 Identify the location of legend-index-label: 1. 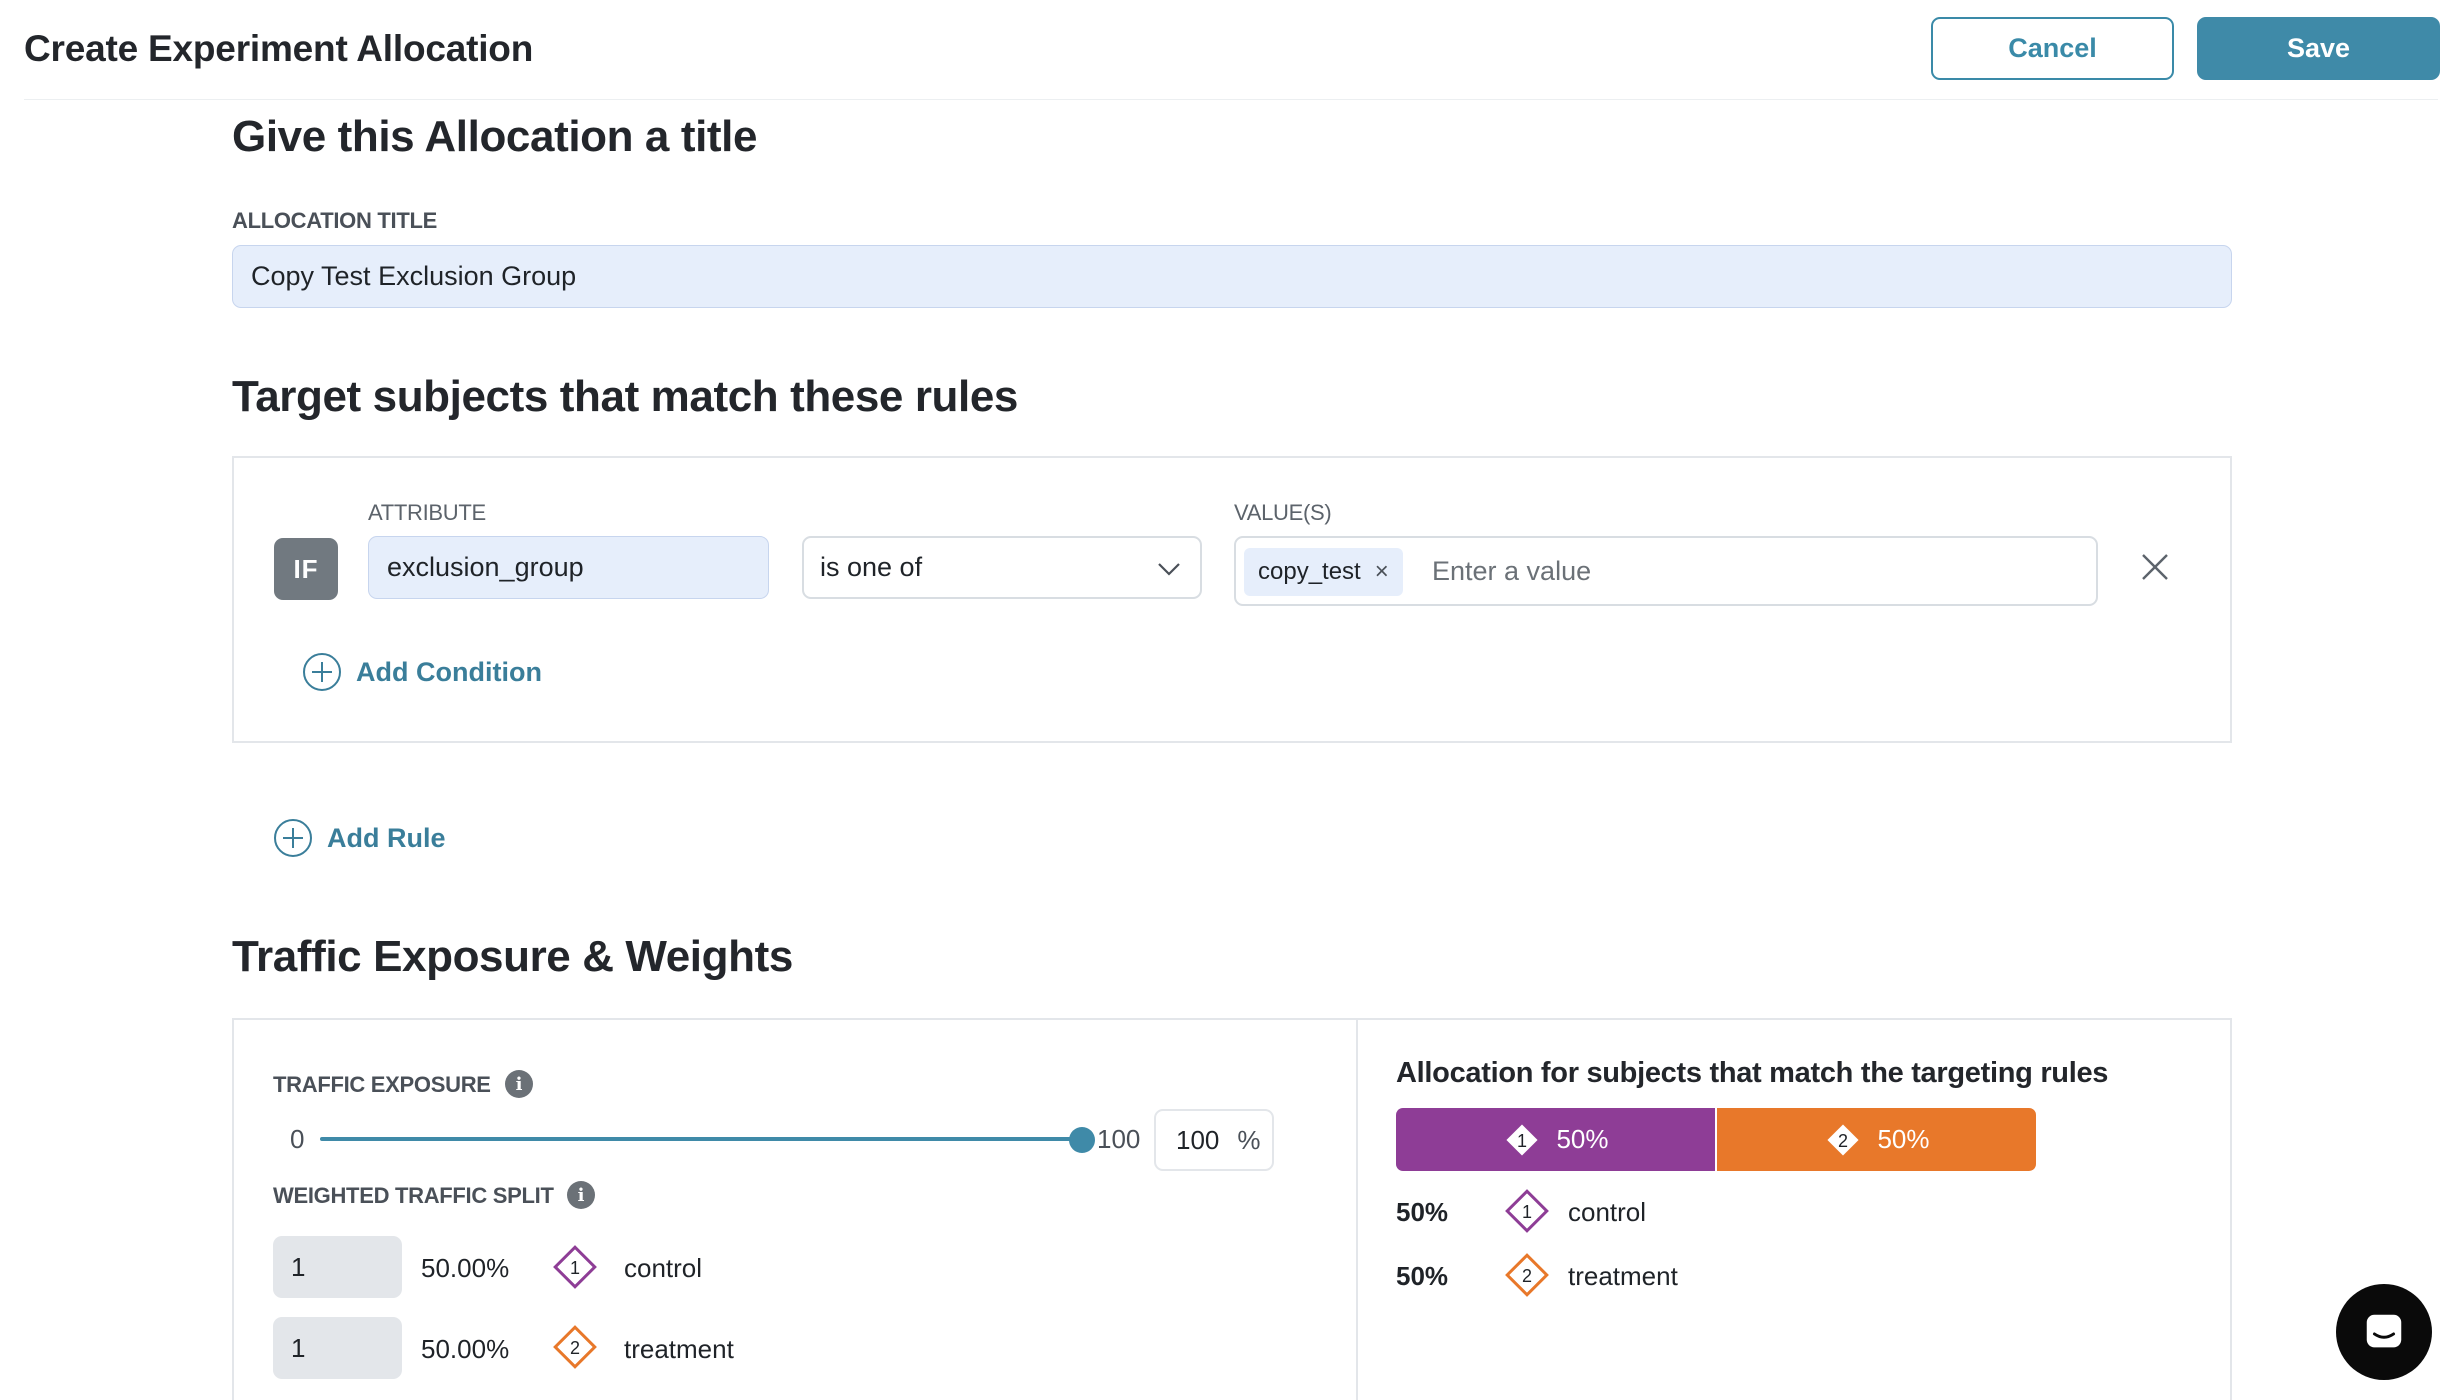
(1527, 1212).